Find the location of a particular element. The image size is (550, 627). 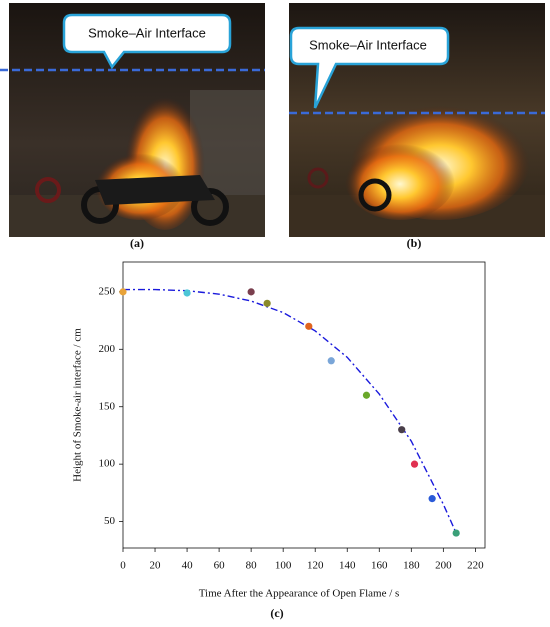

x-tick-label: 200 is located at coordinates (443, 566).